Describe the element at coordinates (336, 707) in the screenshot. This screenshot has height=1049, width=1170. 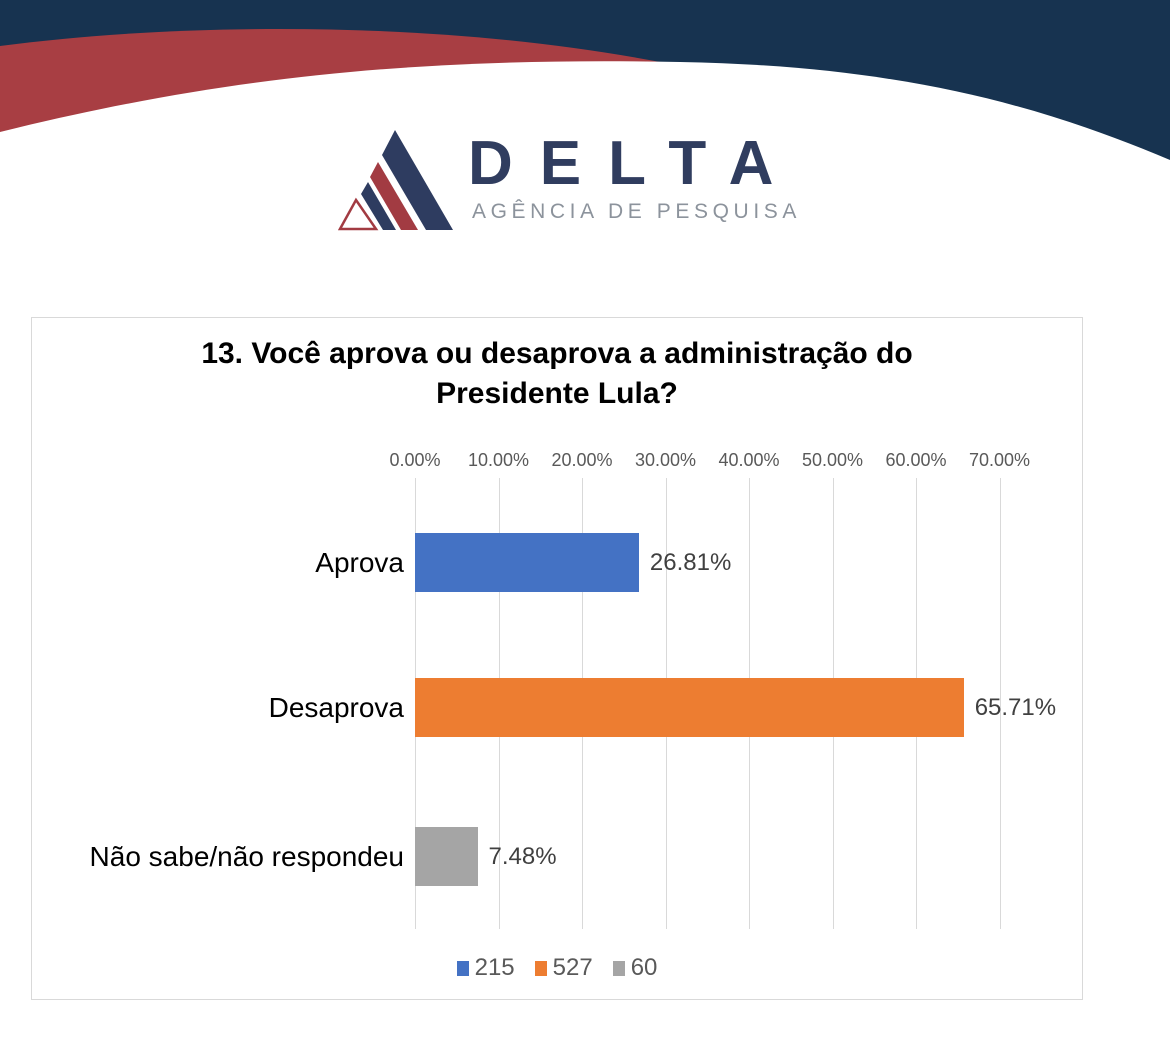
I see `category-label: Desaprova` at that location.